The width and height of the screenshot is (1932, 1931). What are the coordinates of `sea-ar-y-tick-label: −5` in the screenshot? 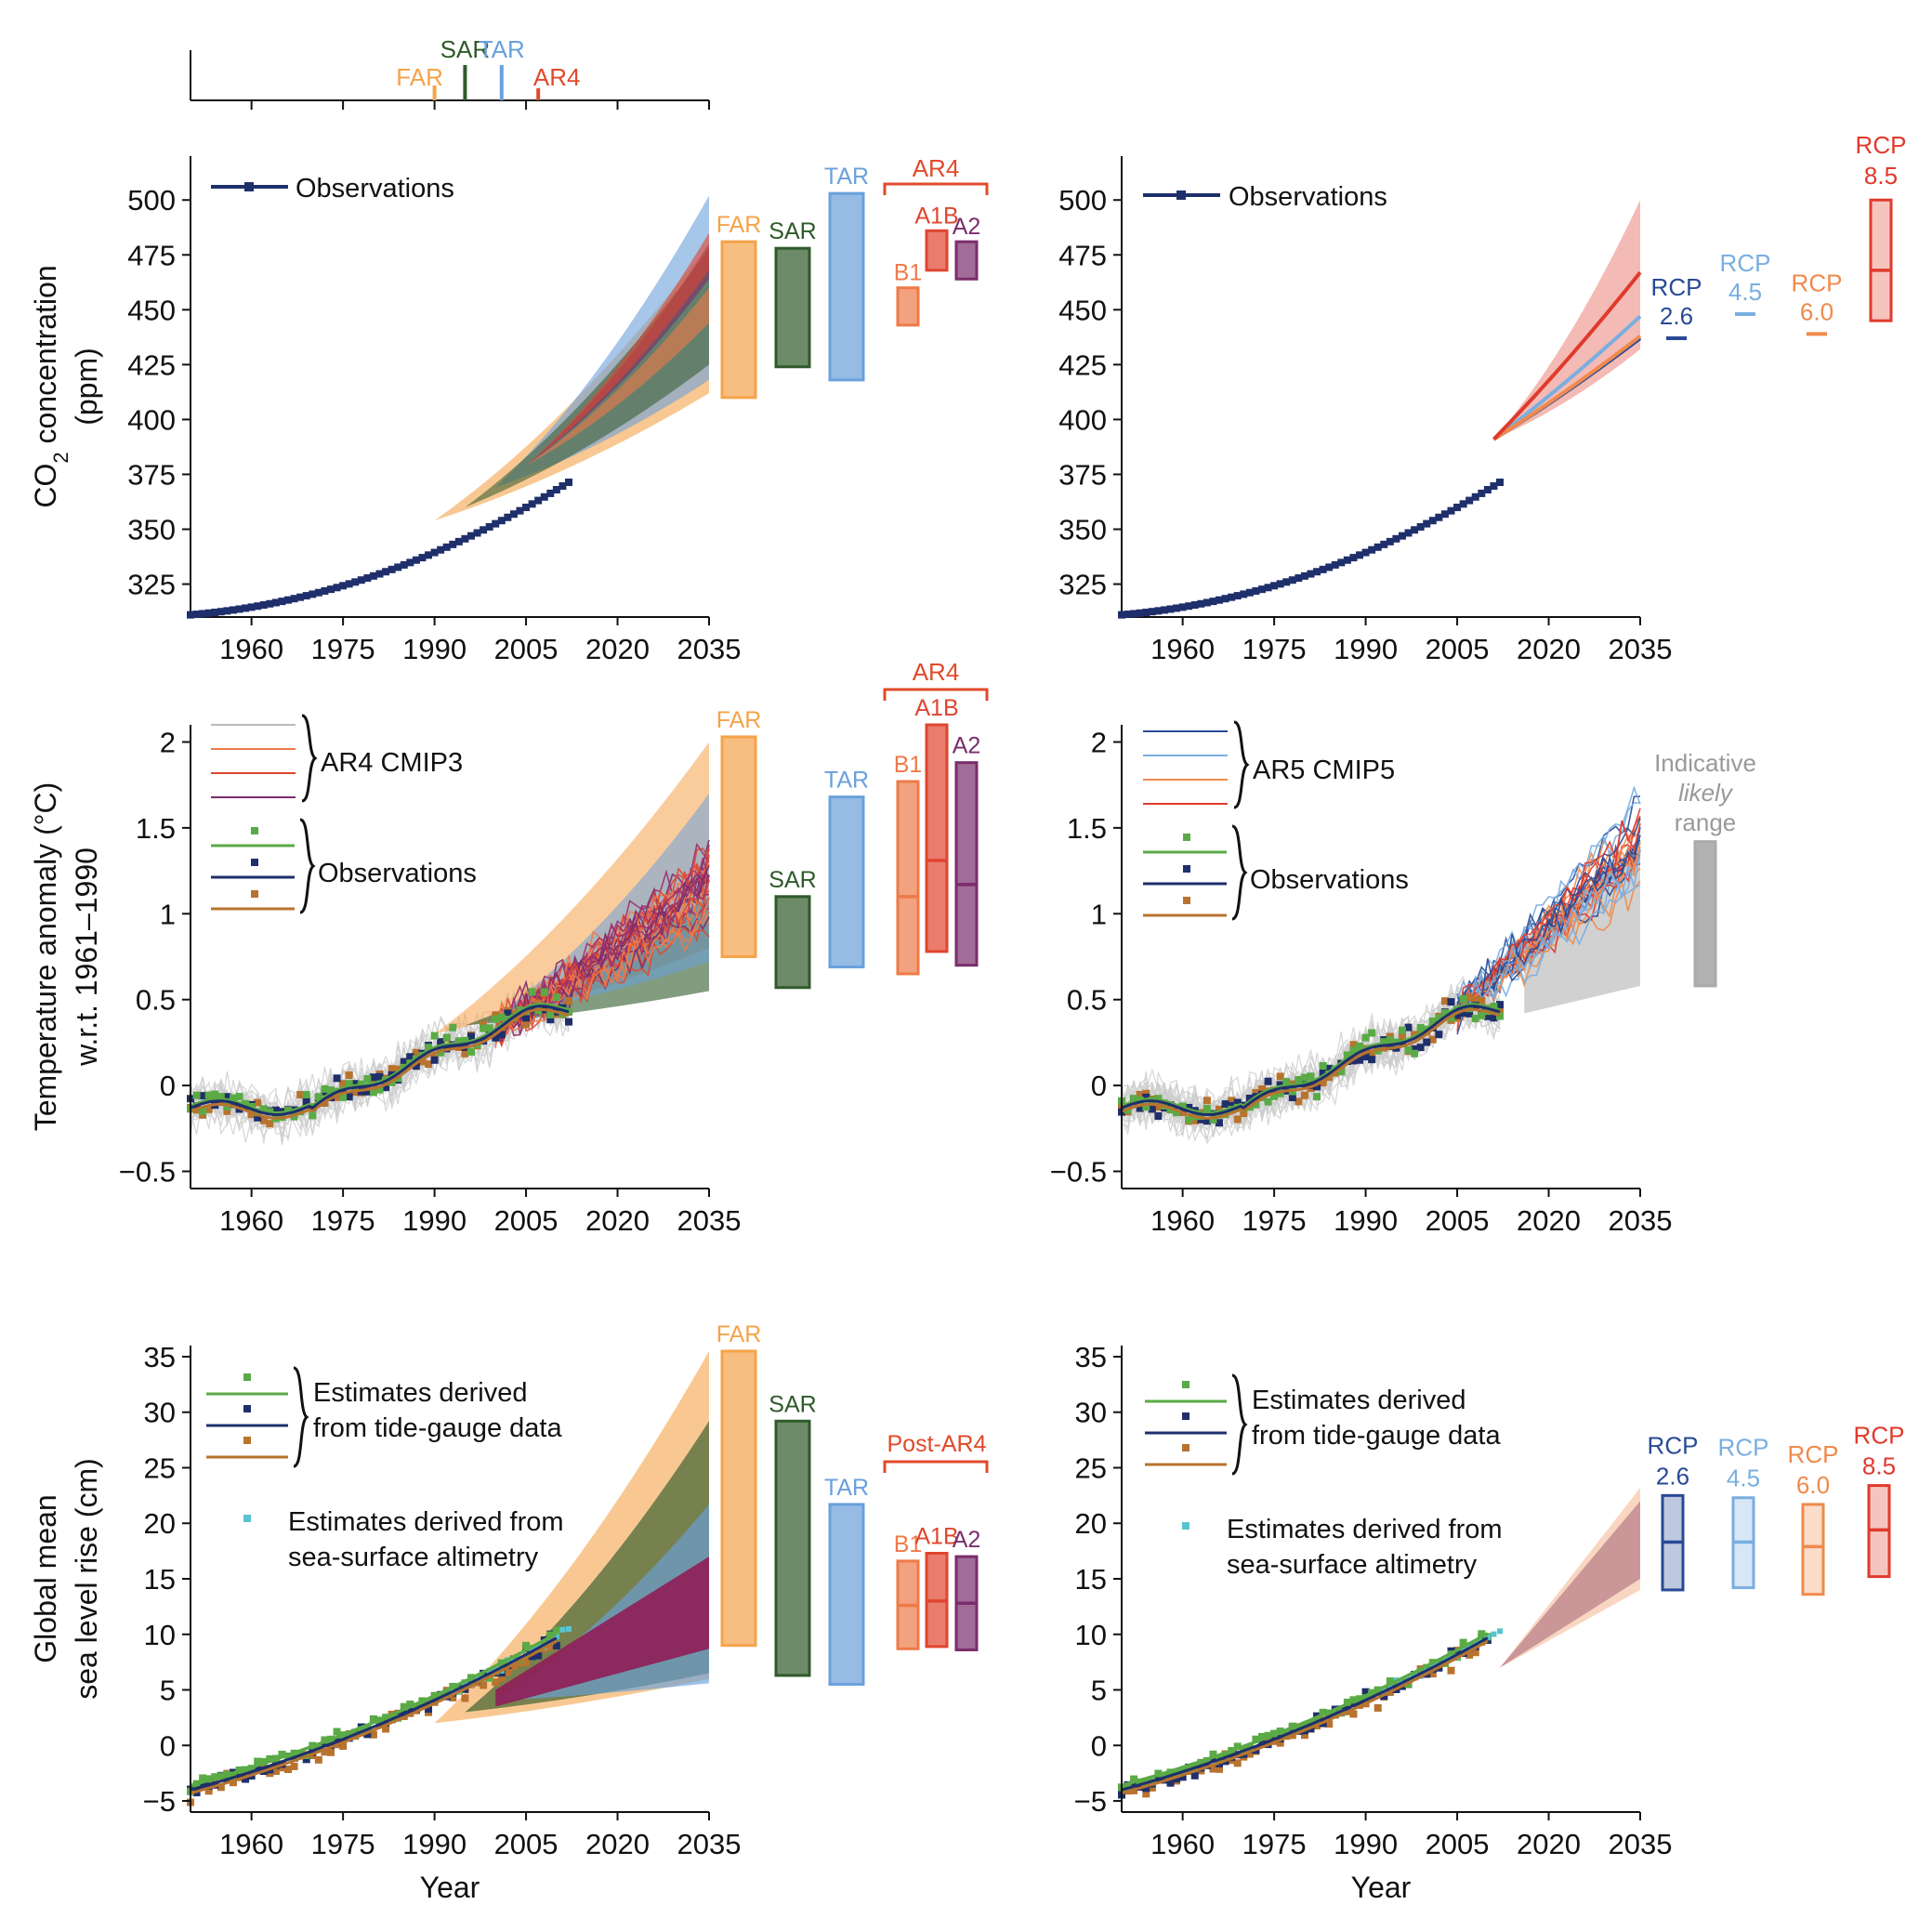 It's located at (159, 1801).